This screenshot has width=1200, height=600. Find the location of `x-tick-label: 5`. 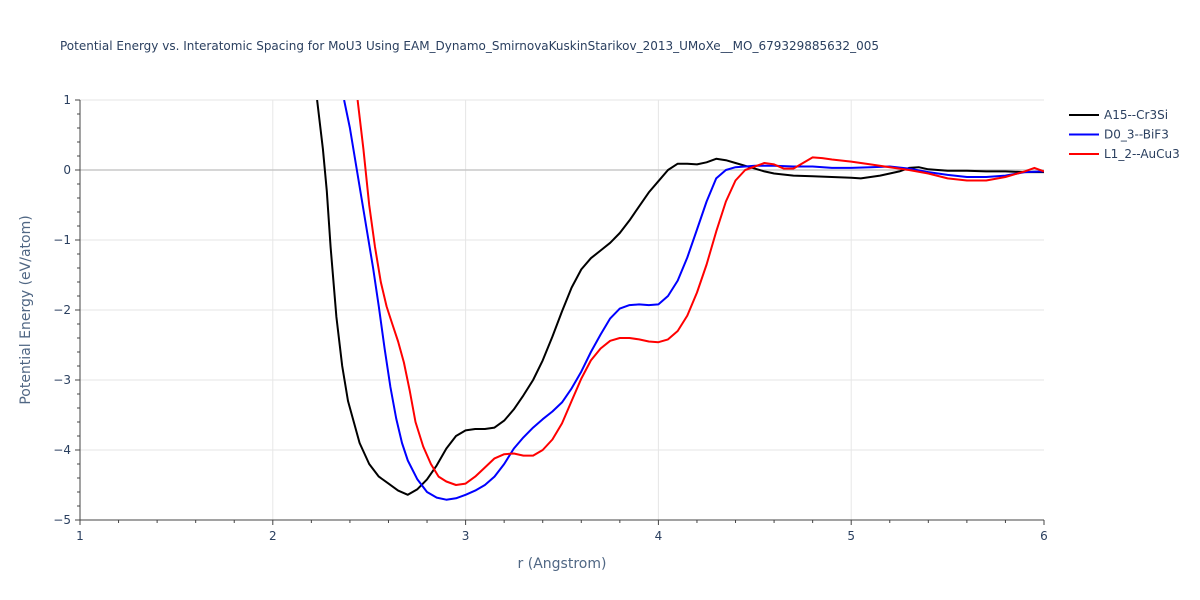

x-tick-label: 5 is located at coordinates (851, 536).